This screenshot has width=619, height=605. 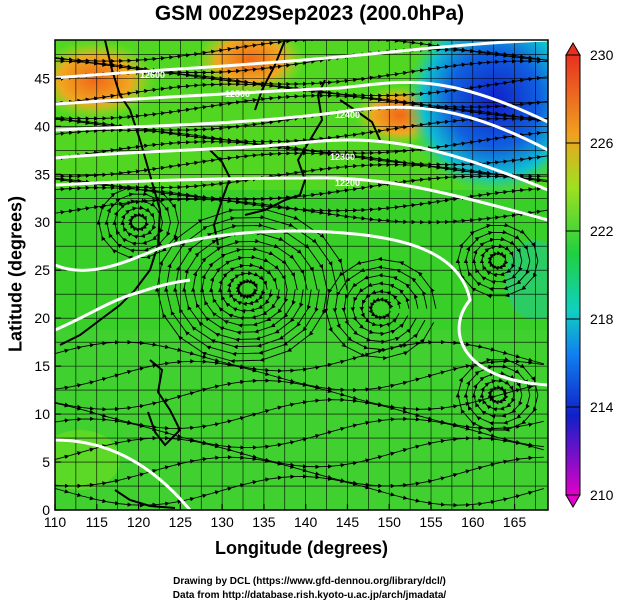 What do you see at coordinates (15, 274) in the screenshot?
I see `y-axis-label: Latitude (degrees)` at bounding box center [15, 274].